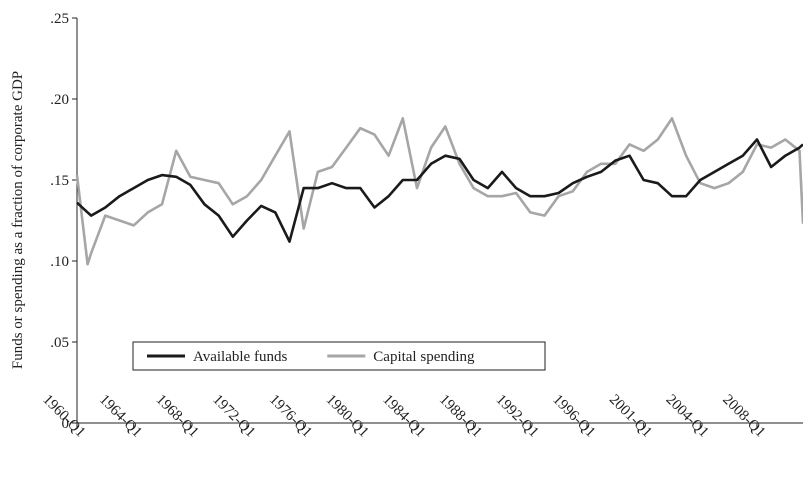 The image size is (803, 492). I want to click on x-tick-label: 1980-Q1, so click(347, 416).